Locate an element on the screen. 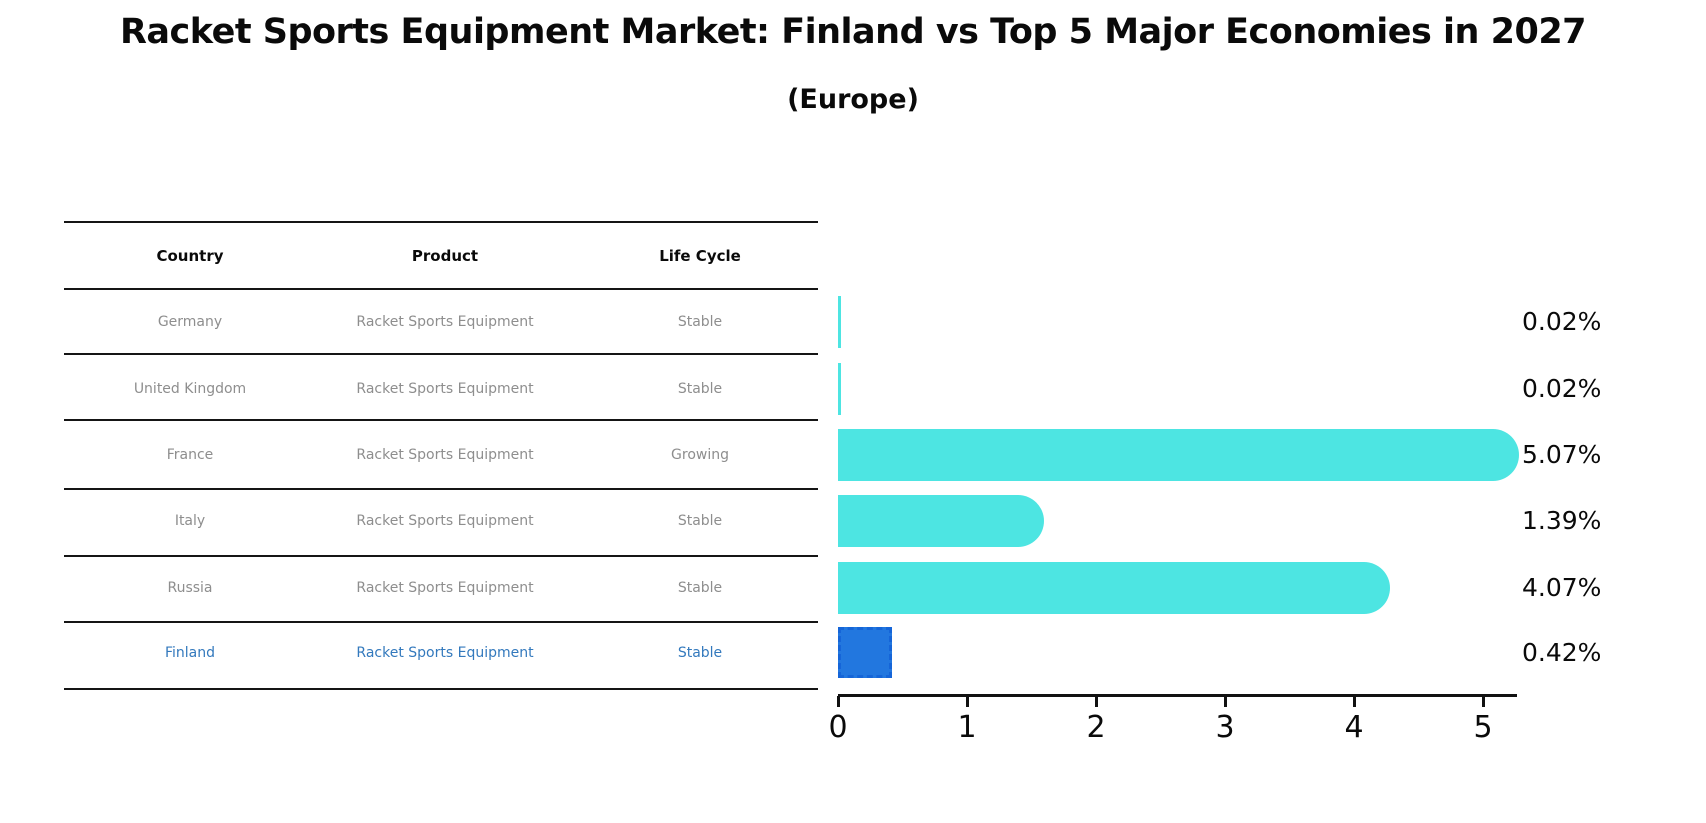 Image resolution: width=1706 pixels, height=823 pixels. table-cell-country: Italy is located at coordinates (190, 521).